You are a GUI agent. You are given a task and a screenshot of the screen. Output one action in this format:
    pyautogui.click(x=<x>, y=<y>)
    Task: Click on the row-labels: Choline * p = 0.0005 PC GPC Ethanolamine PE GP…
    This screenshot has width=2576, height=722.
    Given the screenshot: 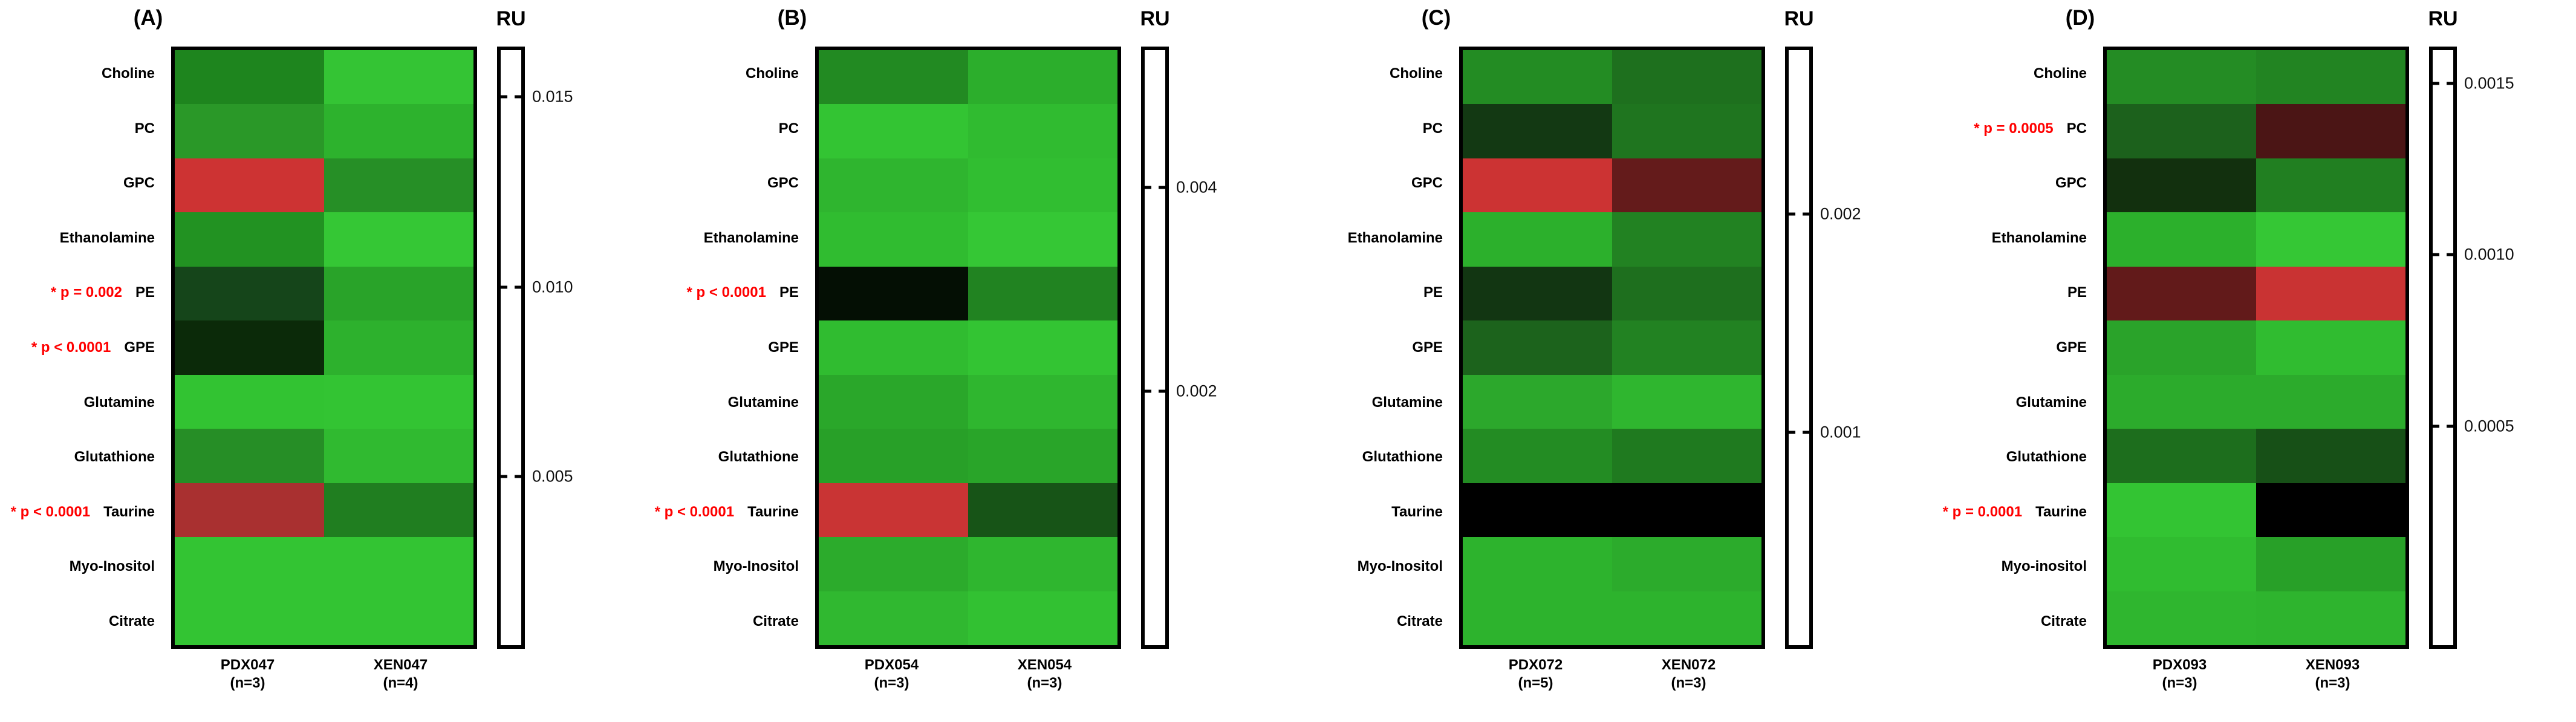 What is the action you would take?
    pyautogui.click(x=2013, y=348)
    